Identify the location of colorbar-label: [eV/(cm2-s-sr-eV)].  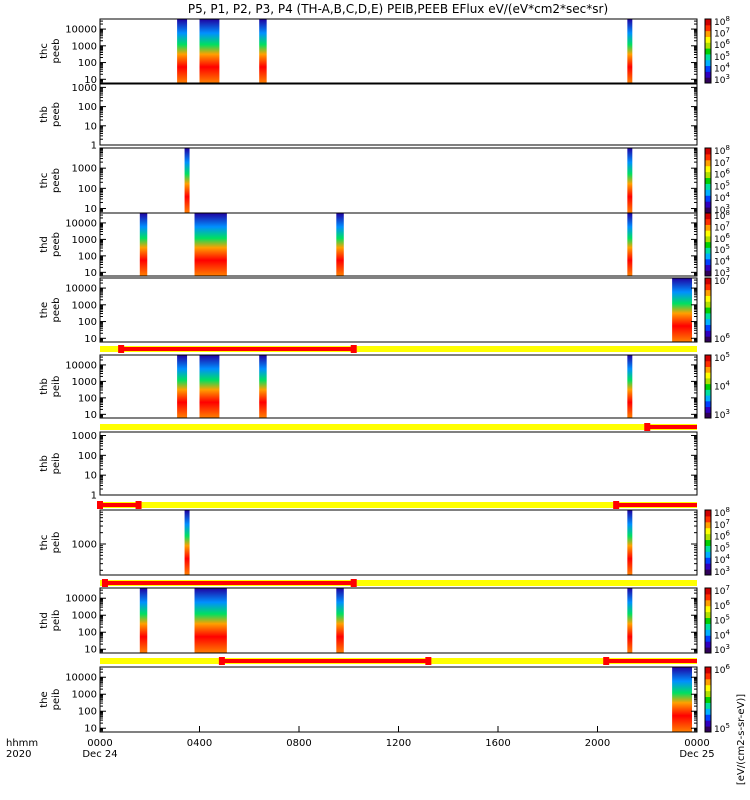
(741, 739).